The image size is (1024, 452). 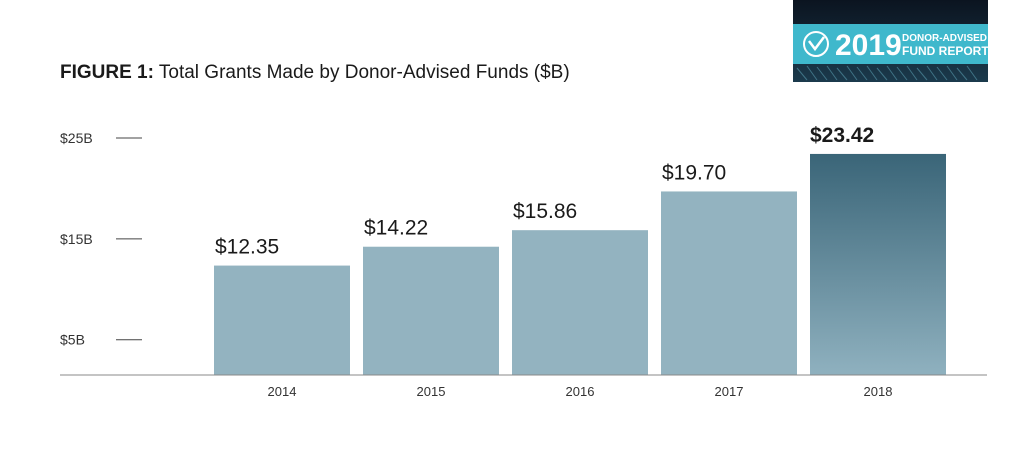 I want to click on value-label-2017: $19.70, so click(x=694, y=172).